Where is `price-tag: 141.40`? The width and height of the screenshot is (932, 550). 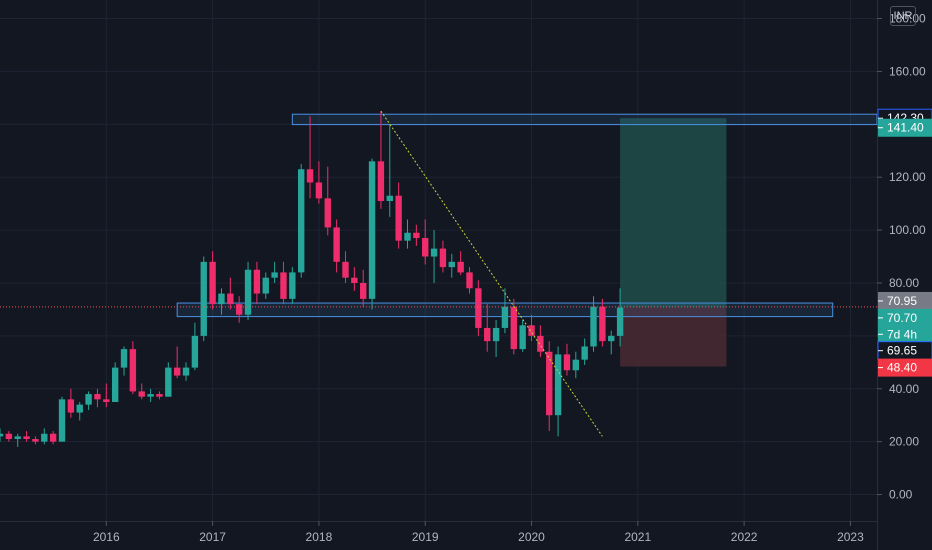
price-tag: 141.40 is located at coordinates (905, 127).